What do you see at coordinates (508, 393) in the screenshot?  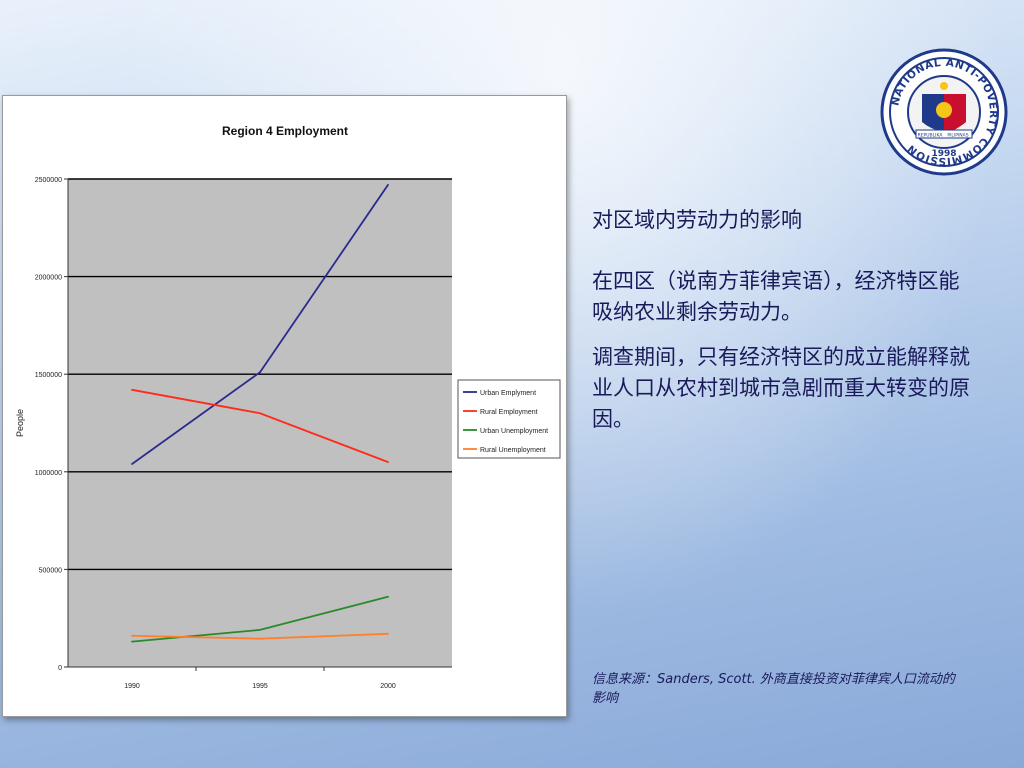 I see `legend-label: Urban Emplyment` at bounding box center [508, 393].